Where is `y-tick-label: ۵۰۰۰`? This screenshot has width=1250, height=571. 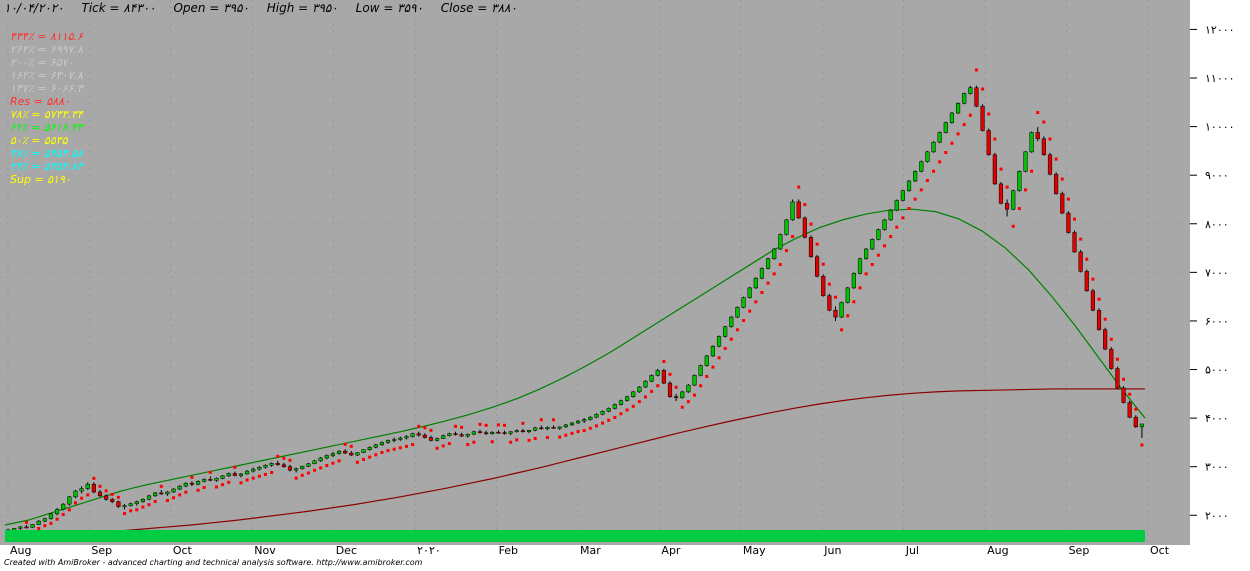 y-tick-label: ۵۰۰۰ is located at coordinates (1217, 370).